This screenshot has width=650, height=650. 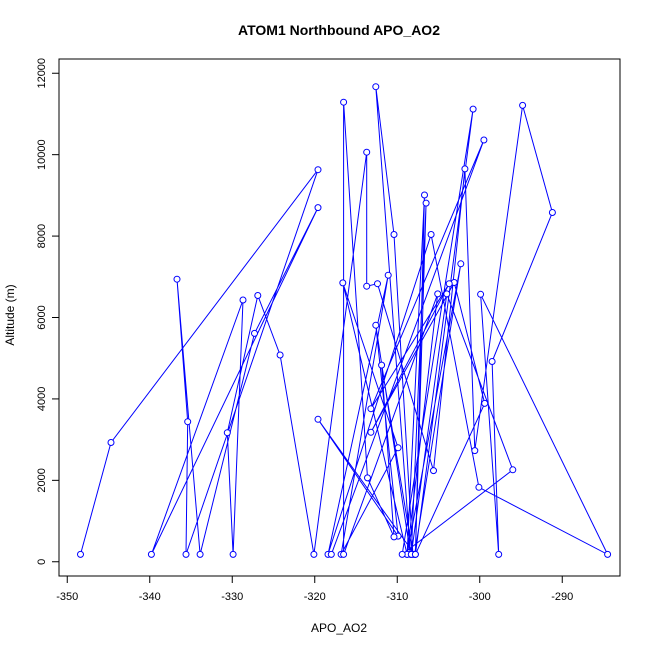 I want to click on x-tick-label: -350, so click(x=67, y=597).